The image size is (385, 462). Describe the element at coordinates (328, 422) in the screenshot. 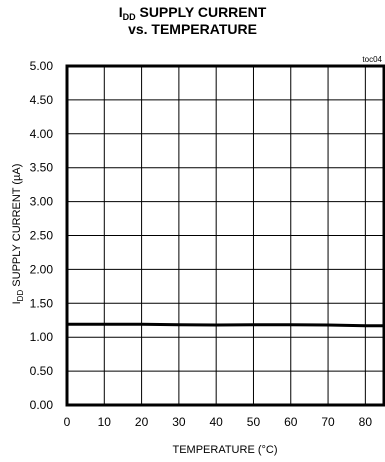

I see `x-tick-label: 70` at that location.